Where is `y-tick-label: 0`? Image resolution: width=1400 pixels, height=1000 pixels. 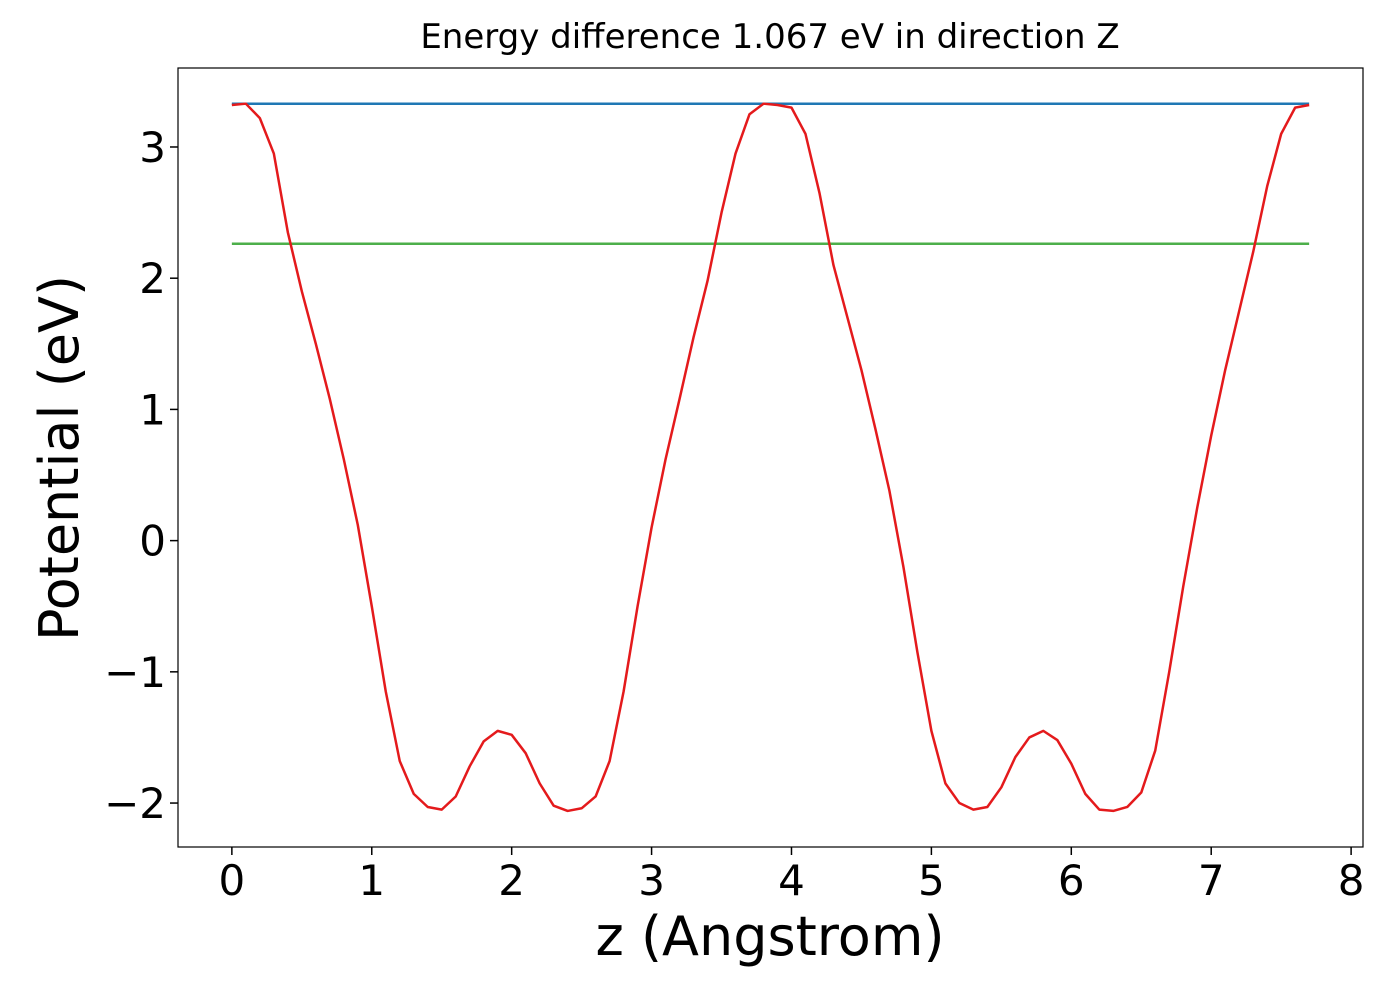 y-tick-label: 0 is located at coordinates (152, 541).